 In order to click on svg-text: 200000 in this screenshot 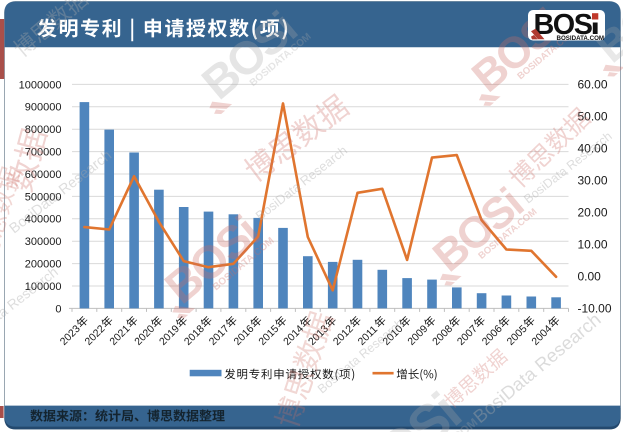, I will do `click(43, 265)`.